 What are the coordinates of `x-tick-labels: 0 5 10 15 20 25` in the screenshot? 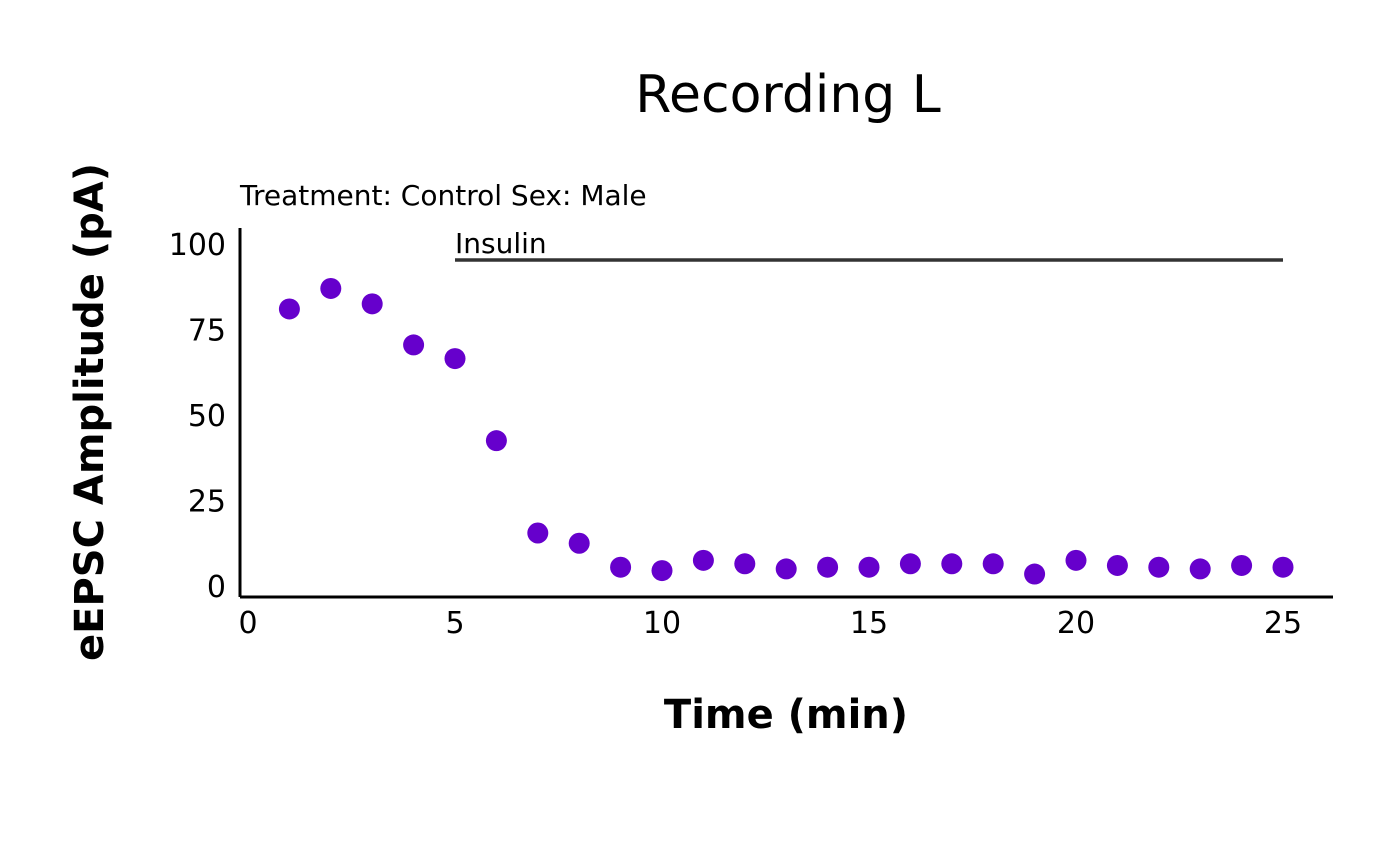 It's located at (770, 623).